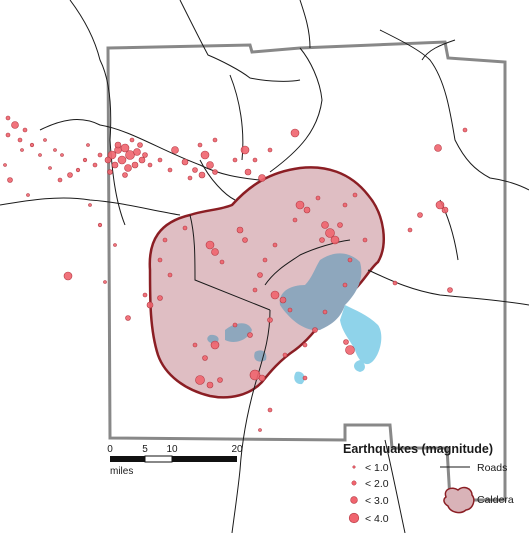 This screenshot has width=529, height=533. I want to click on scale-bar: 0 5 10 20 miles, so click(175, 460).